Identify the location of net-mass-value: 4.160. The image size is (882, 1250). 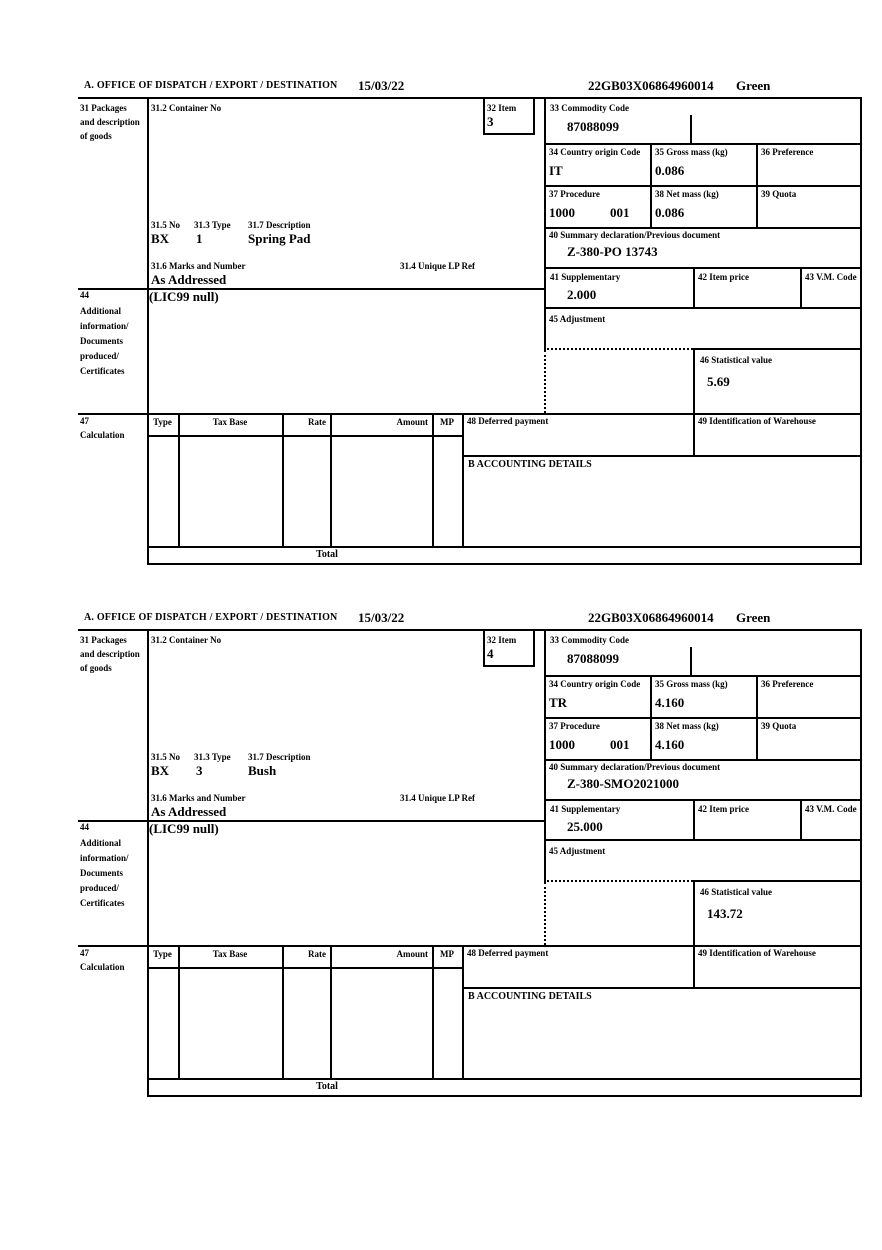
(670, 744).